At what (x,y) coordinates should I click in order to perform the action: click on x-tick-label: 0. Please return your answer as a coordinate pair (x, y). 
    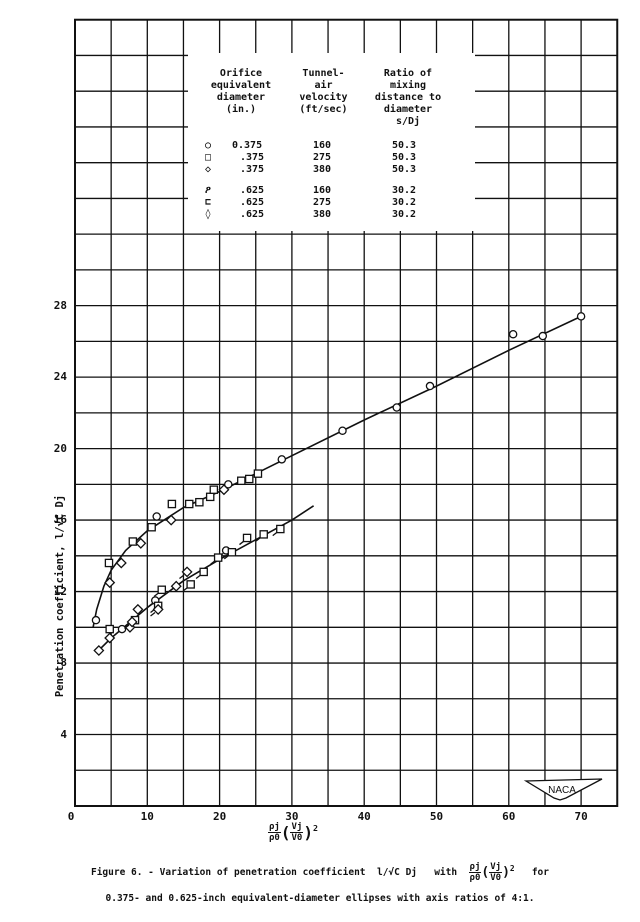
    Looking at the image, I should click on (71, 816).